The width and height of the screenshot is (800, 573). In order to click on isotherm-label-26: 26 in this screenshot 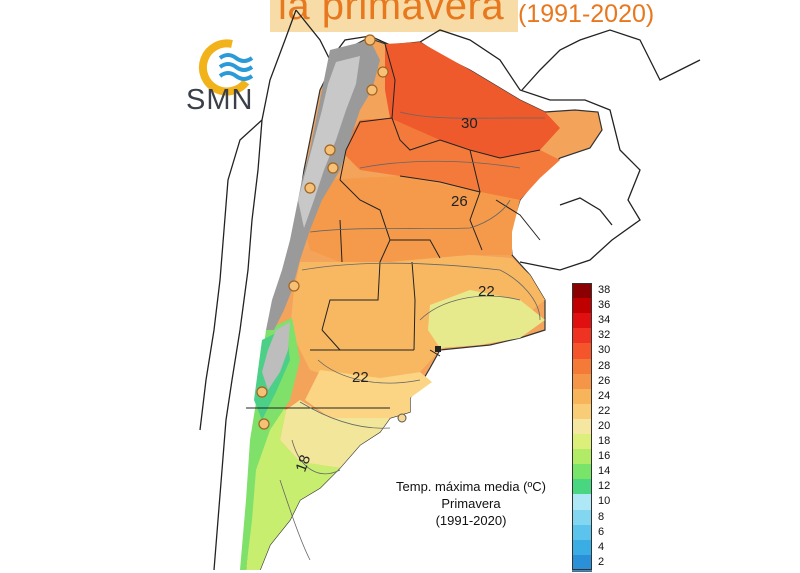, I will do `click(459, 201)`.